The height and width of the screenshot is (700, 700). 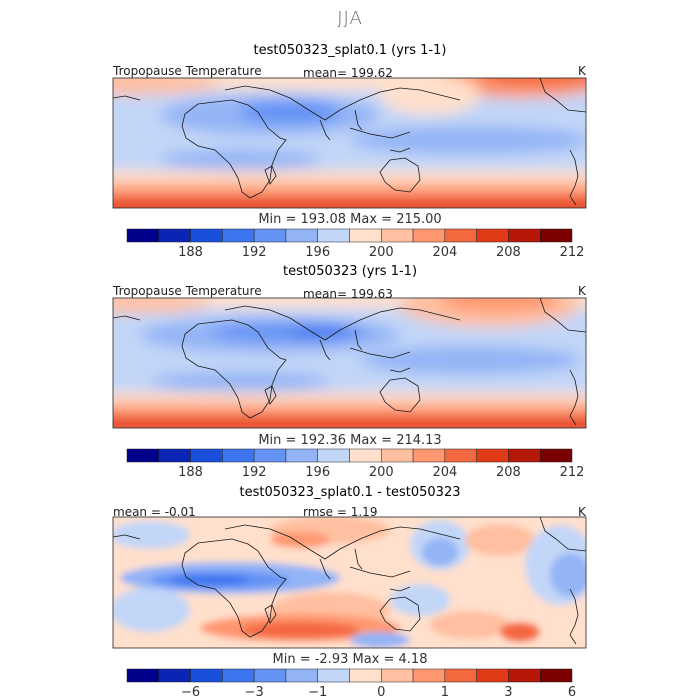 I want to click on panel-1-units-label: K, so click(x=582, y=71).